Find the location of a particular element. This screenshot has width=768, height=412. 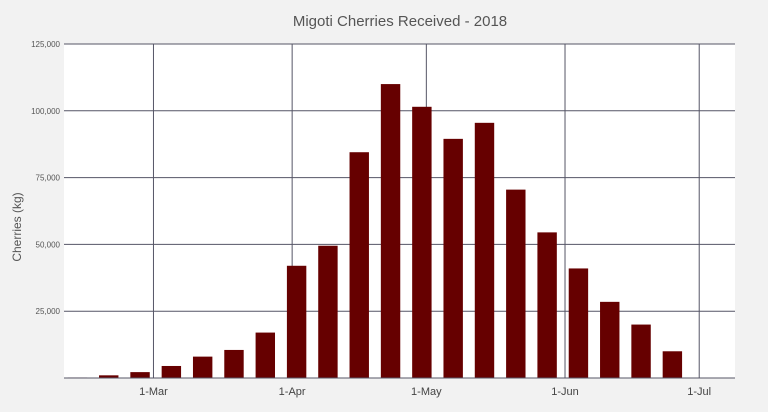

y-axis-ticks: 25,000 50,000 75,000 100,000 125,000 is located at coordinates (45, 178).